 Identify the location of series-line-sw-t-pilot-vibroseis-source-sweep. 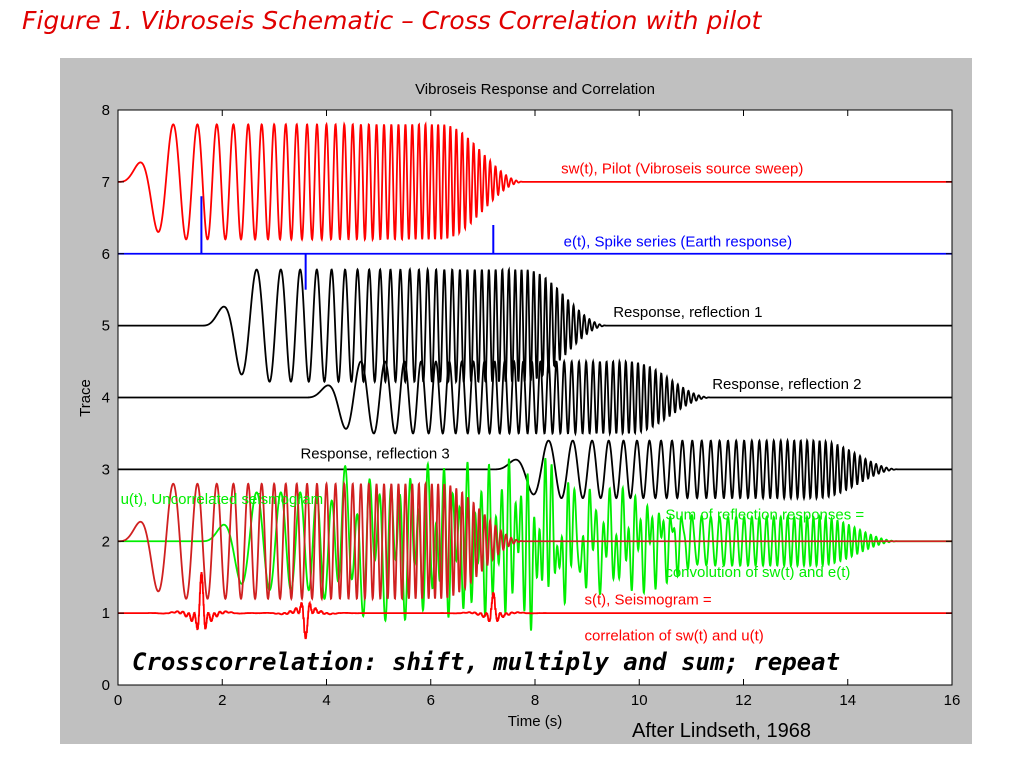
(534, 182).